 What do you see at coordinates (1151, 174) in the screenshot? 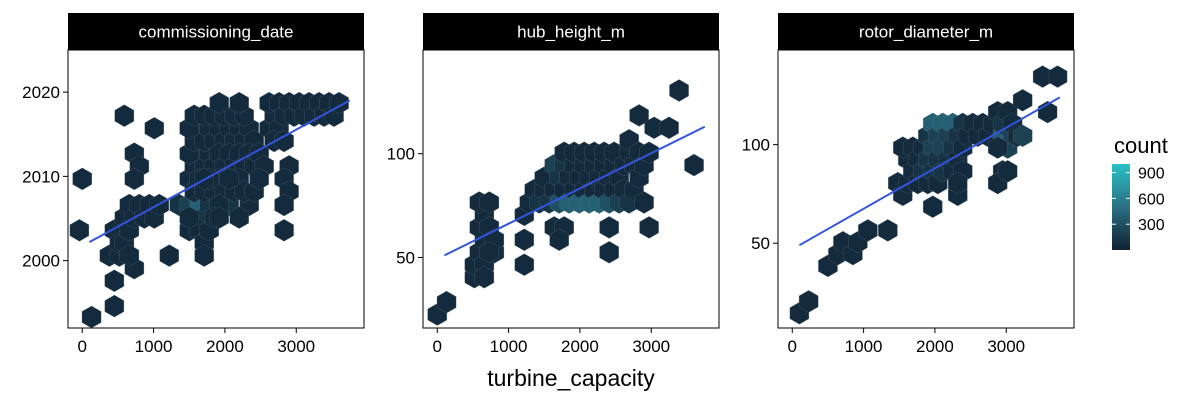
I see `legend-tick-label: 900` at bounding box center [1151, 174].